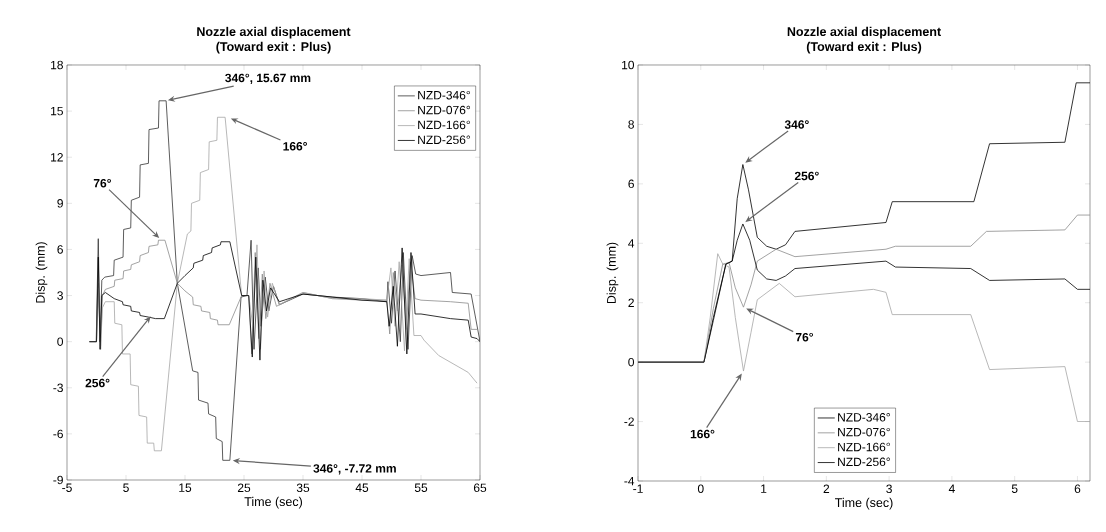 This screenshot has width=1106, height=532. What do you see at coordinates (421, 487) in the screenshot?
I see `x-tick-label: 55` at bounding box center [421, 487].